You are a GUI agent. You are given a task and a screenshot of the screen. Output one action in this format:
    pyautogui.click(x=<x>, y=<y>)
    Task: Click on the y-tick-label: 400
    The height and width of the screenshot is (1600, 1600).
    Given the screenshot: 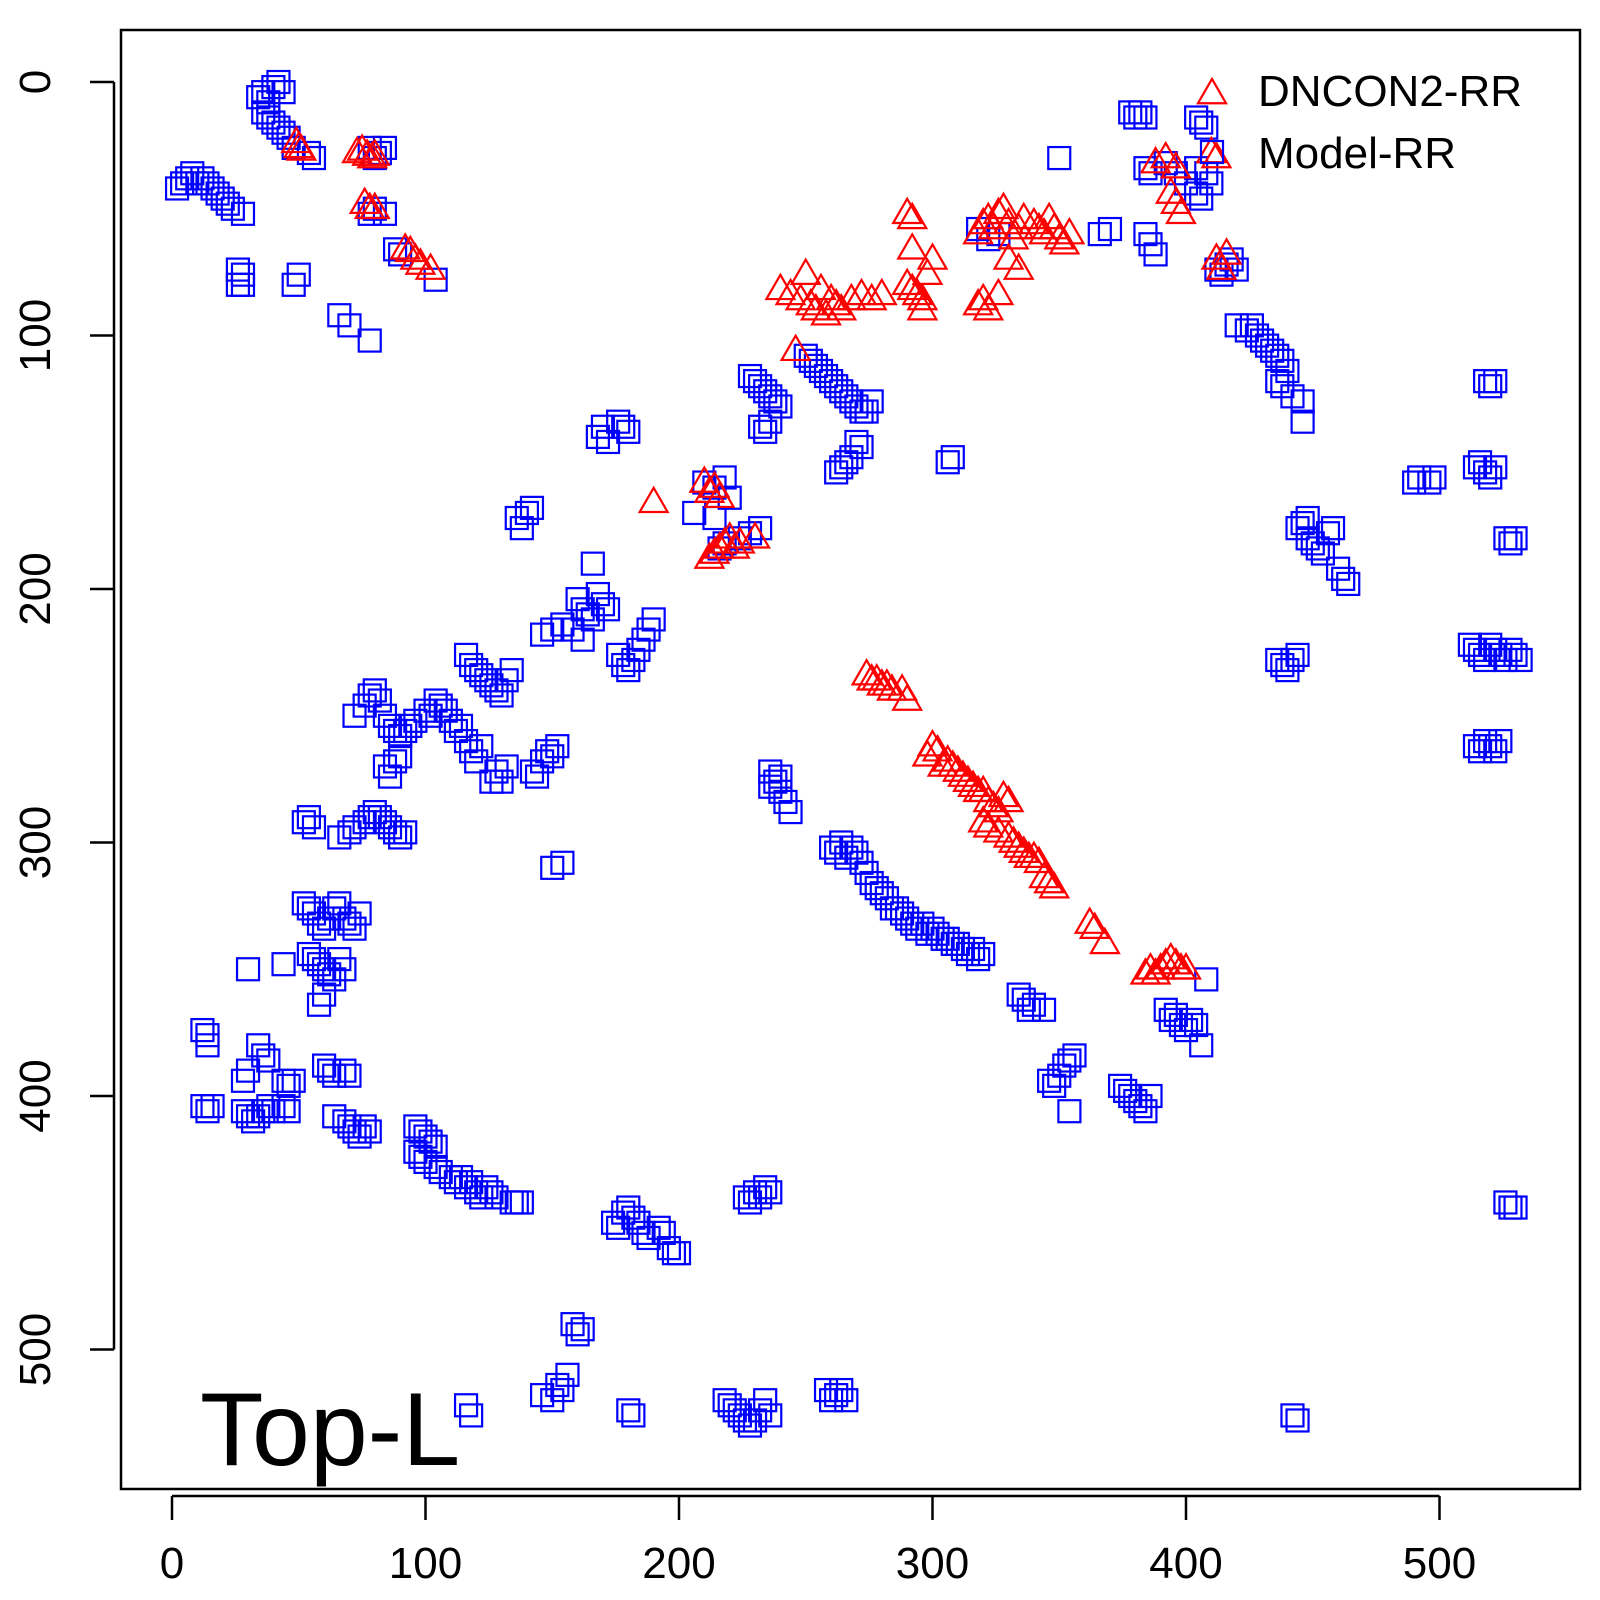 What is the action you would take?
    pyautogui.click(x=35, y=1095)
    